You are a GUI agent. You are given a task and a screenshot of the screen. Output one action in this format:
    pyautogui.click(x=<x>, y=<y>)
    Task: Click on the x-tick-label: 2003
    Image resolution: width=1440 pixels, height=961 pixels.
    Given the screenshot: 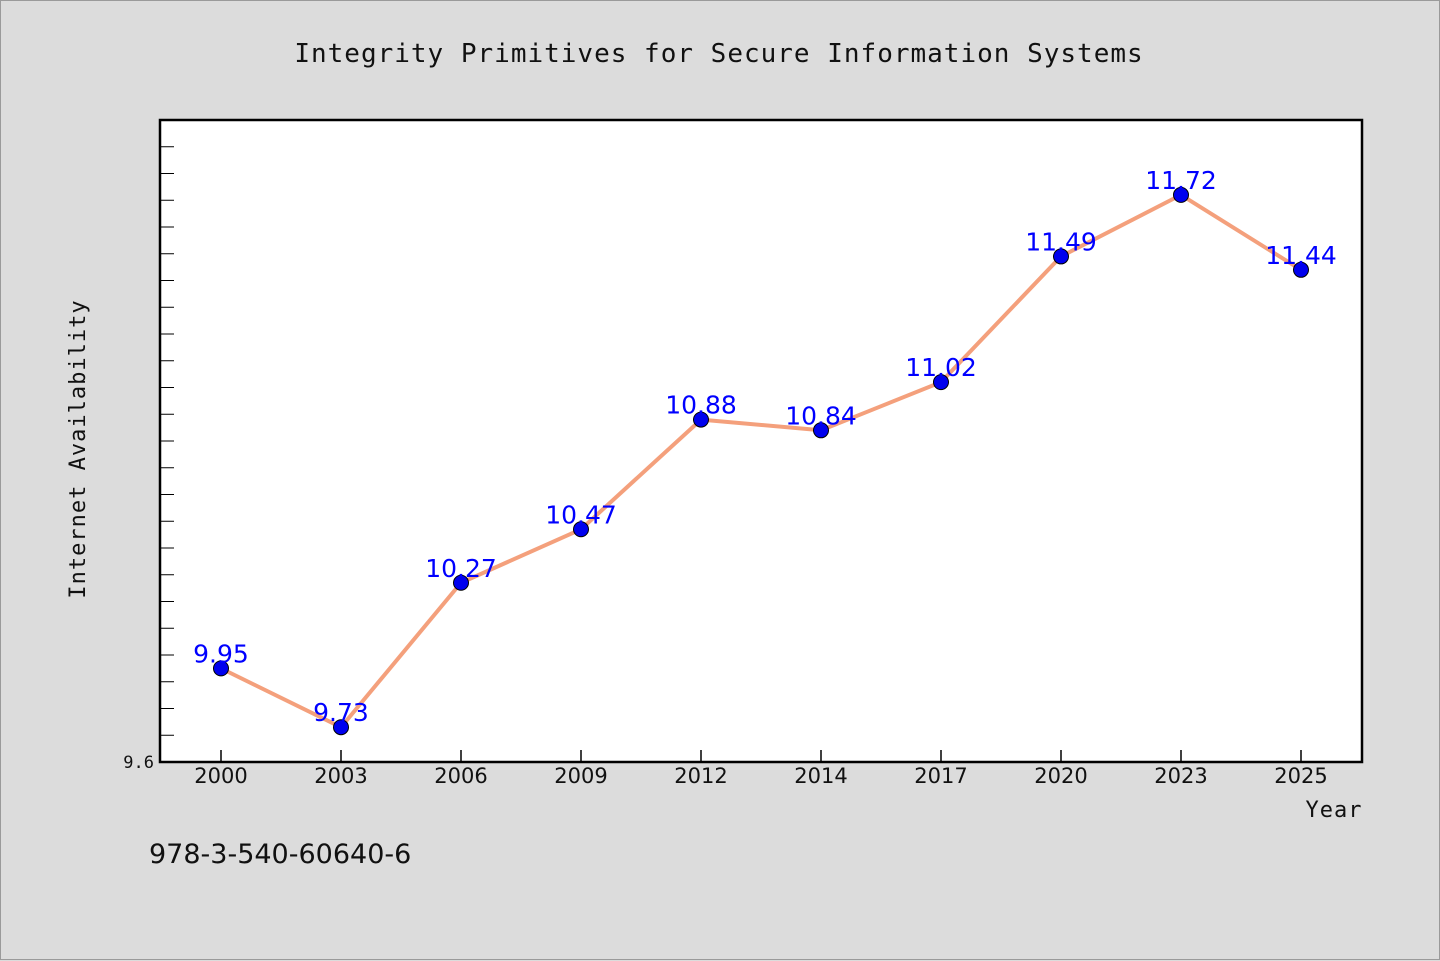 What is the action you would take?
    pyautogui.click(x=340, y=776)
    